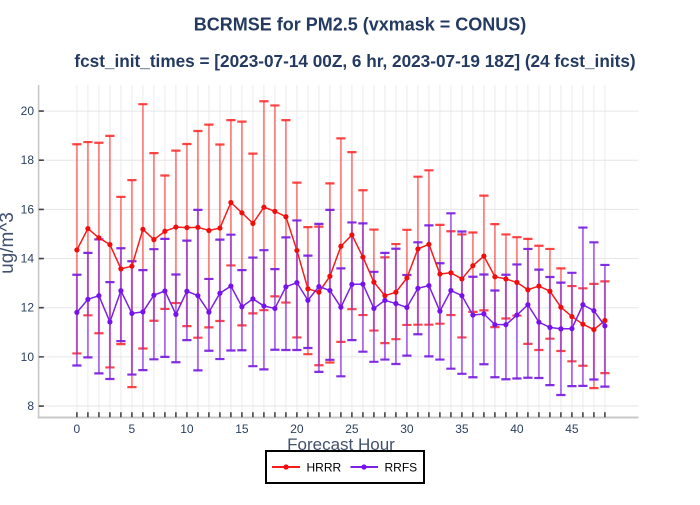  I want to click on svg-text: 8, so click(30, 406).